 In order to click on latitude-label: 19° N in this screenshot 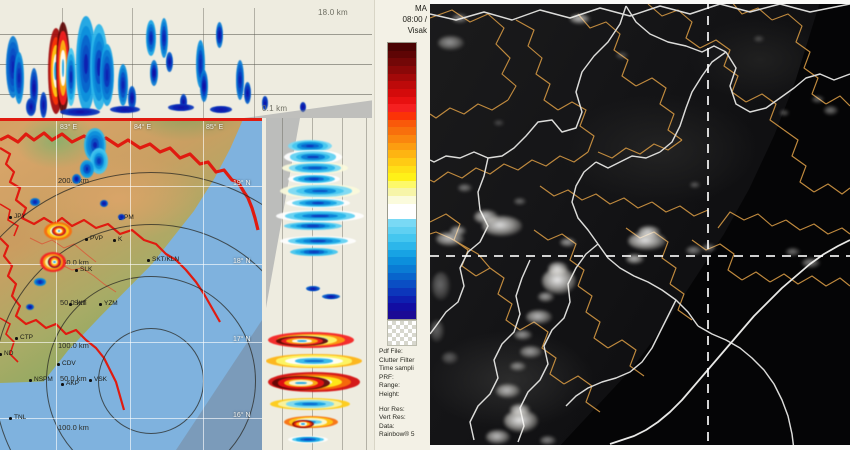, I will do `click(242, 183)`.